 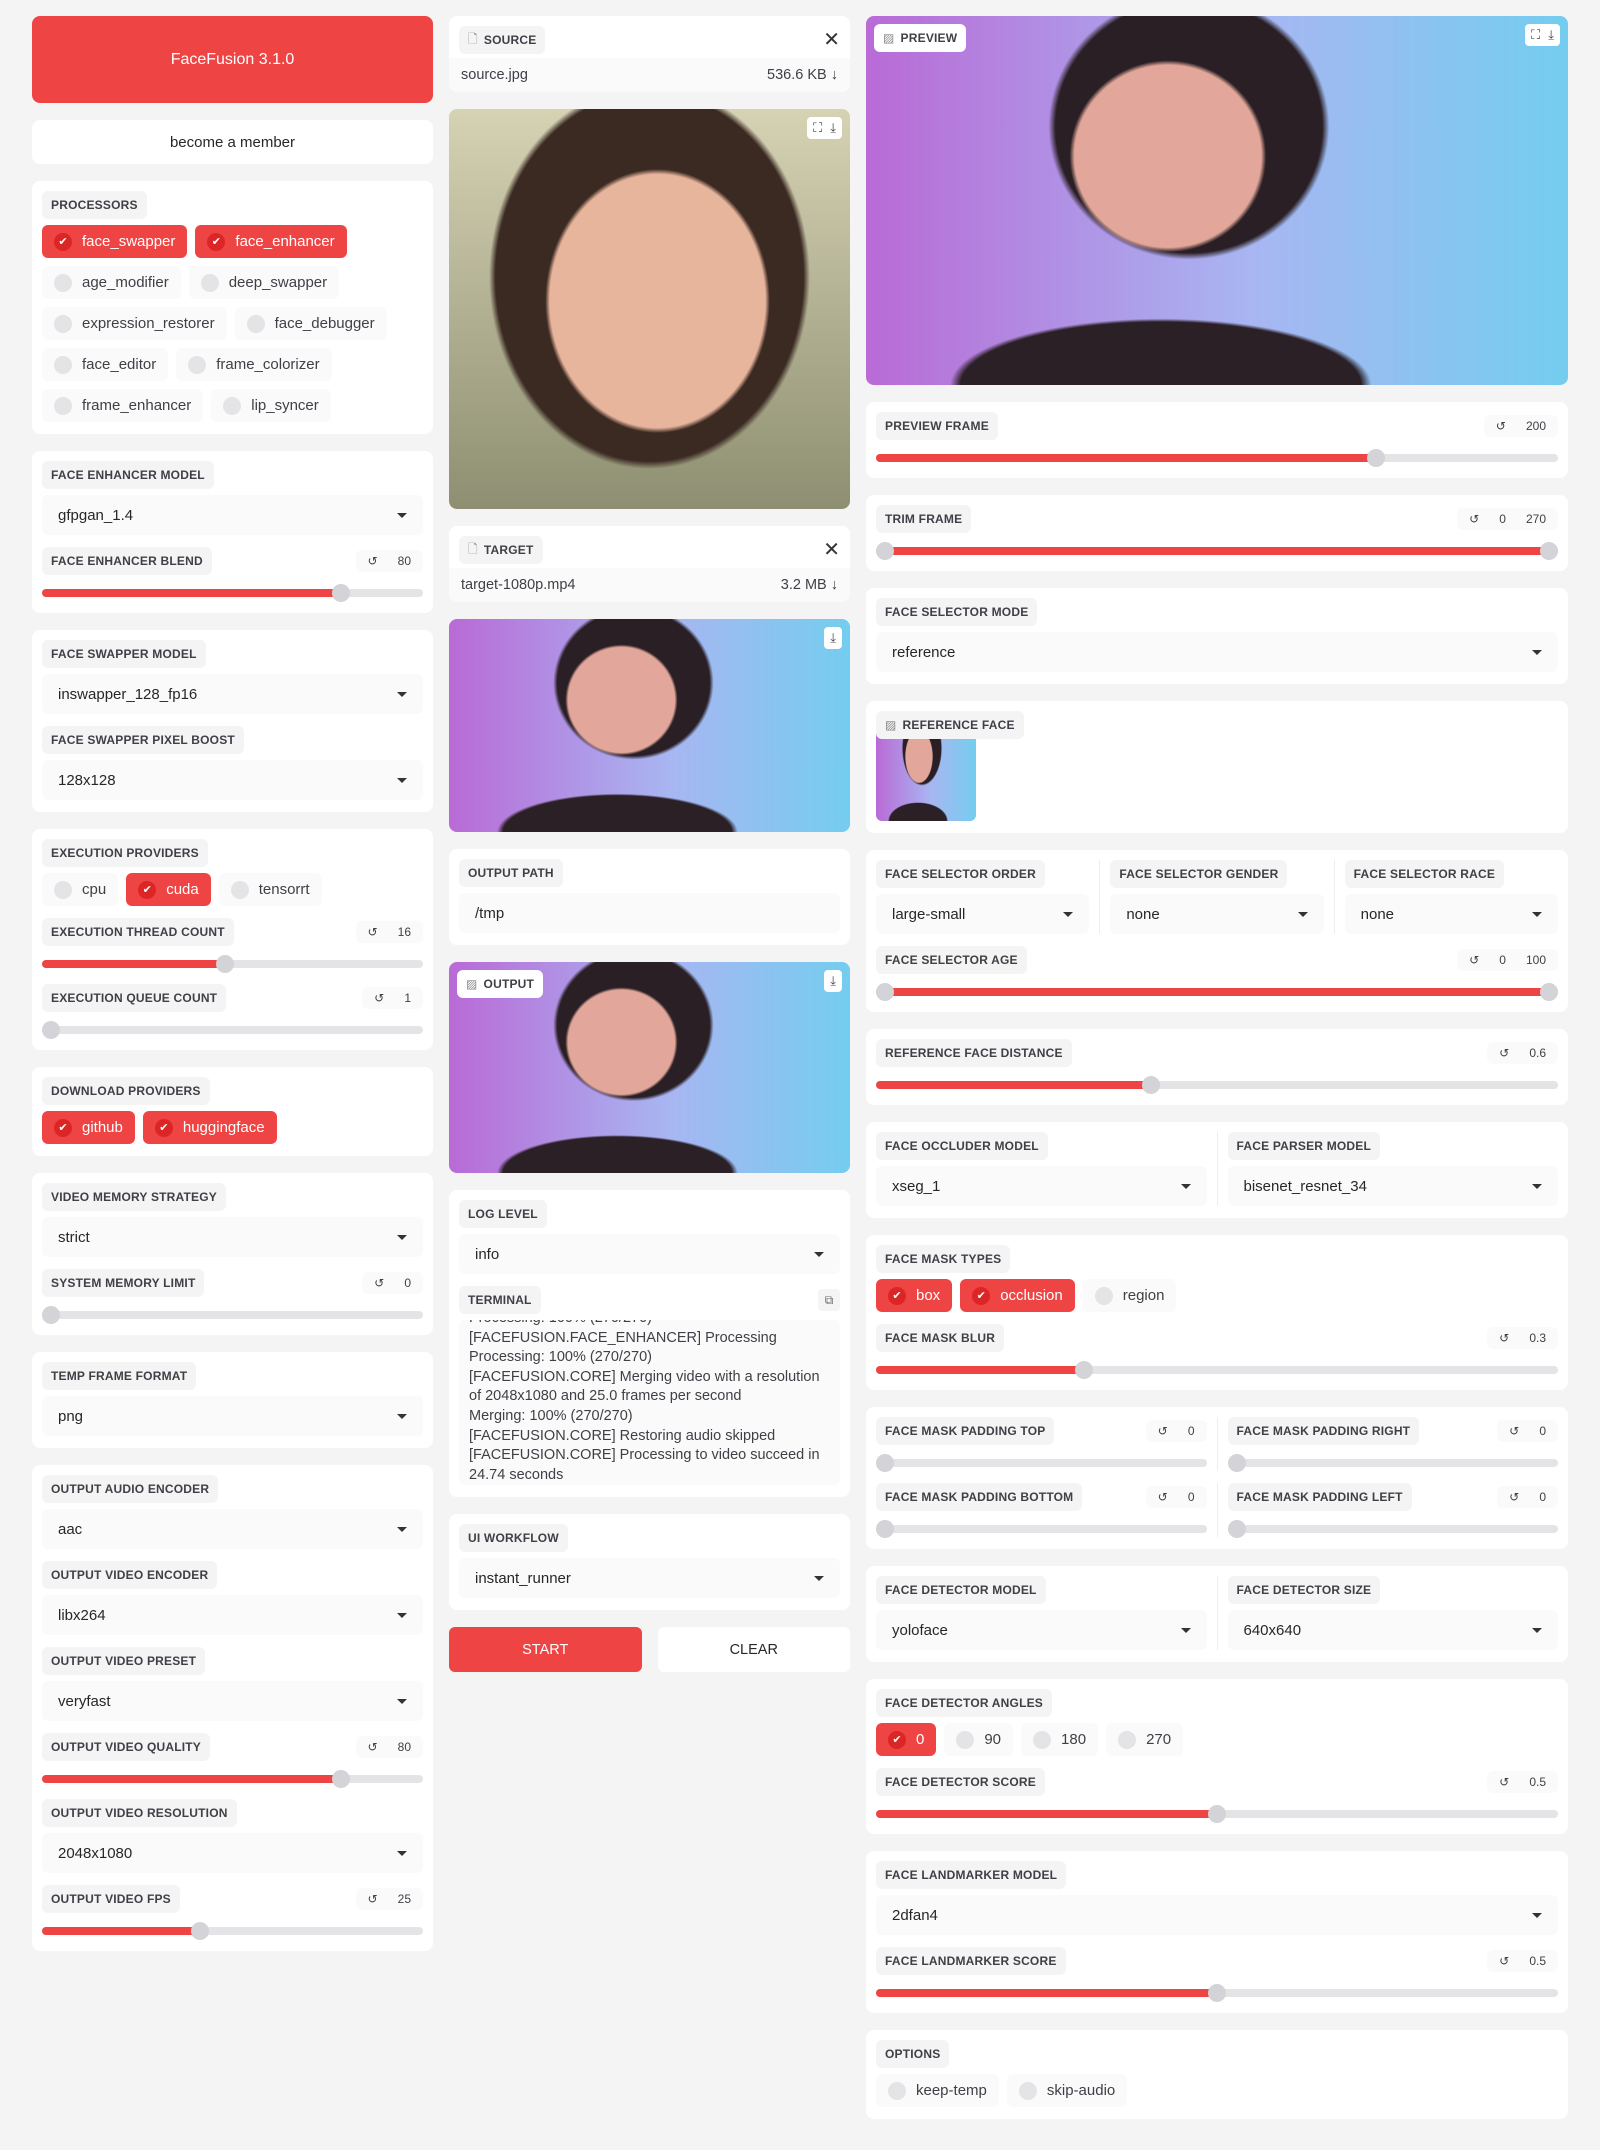 What do you see at coordinates (1527, 1431) in the screenshot?
I see `face-mask-padding-right-value: ↺ 0` at bounding box center [1527, 1431].